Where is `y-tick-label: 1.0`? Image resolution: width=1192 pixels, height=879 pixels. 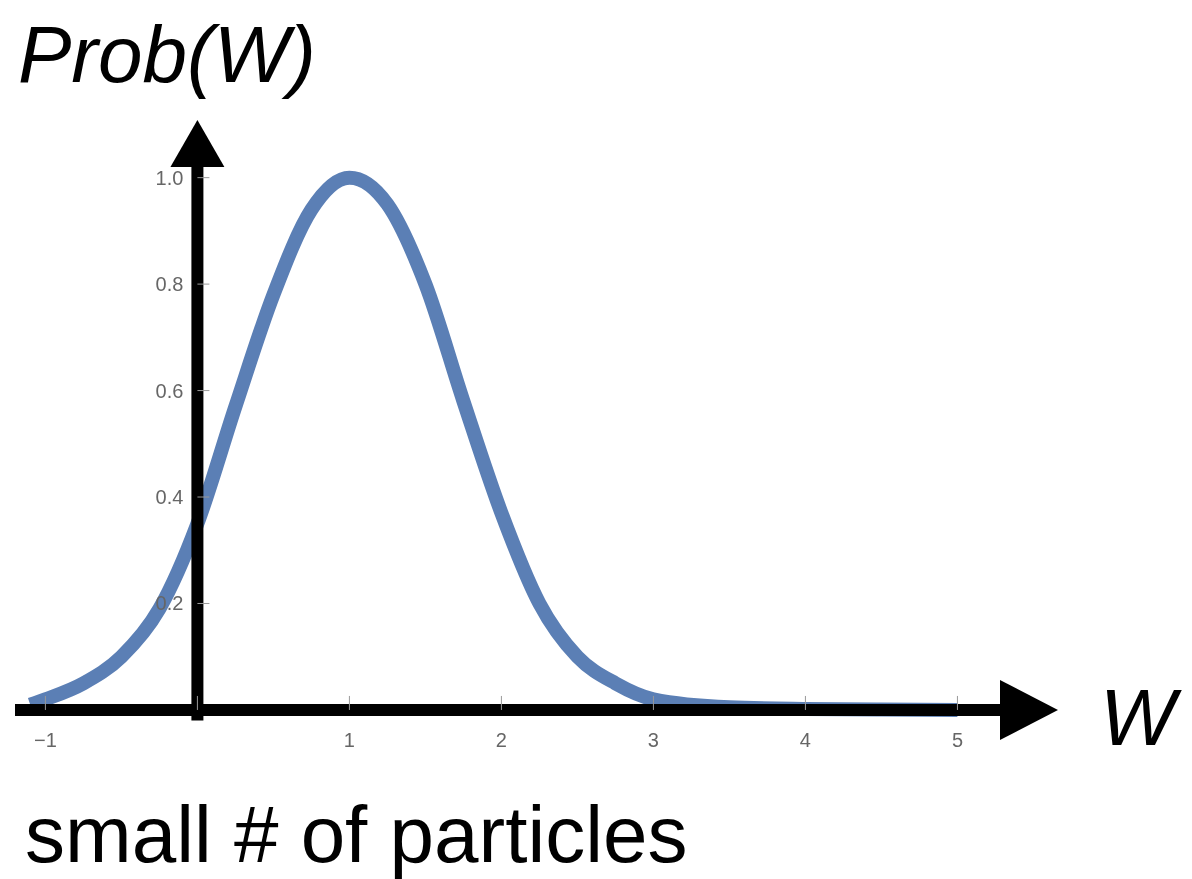 y-tick-label: 1.0 is located at coordinates (169, 177).